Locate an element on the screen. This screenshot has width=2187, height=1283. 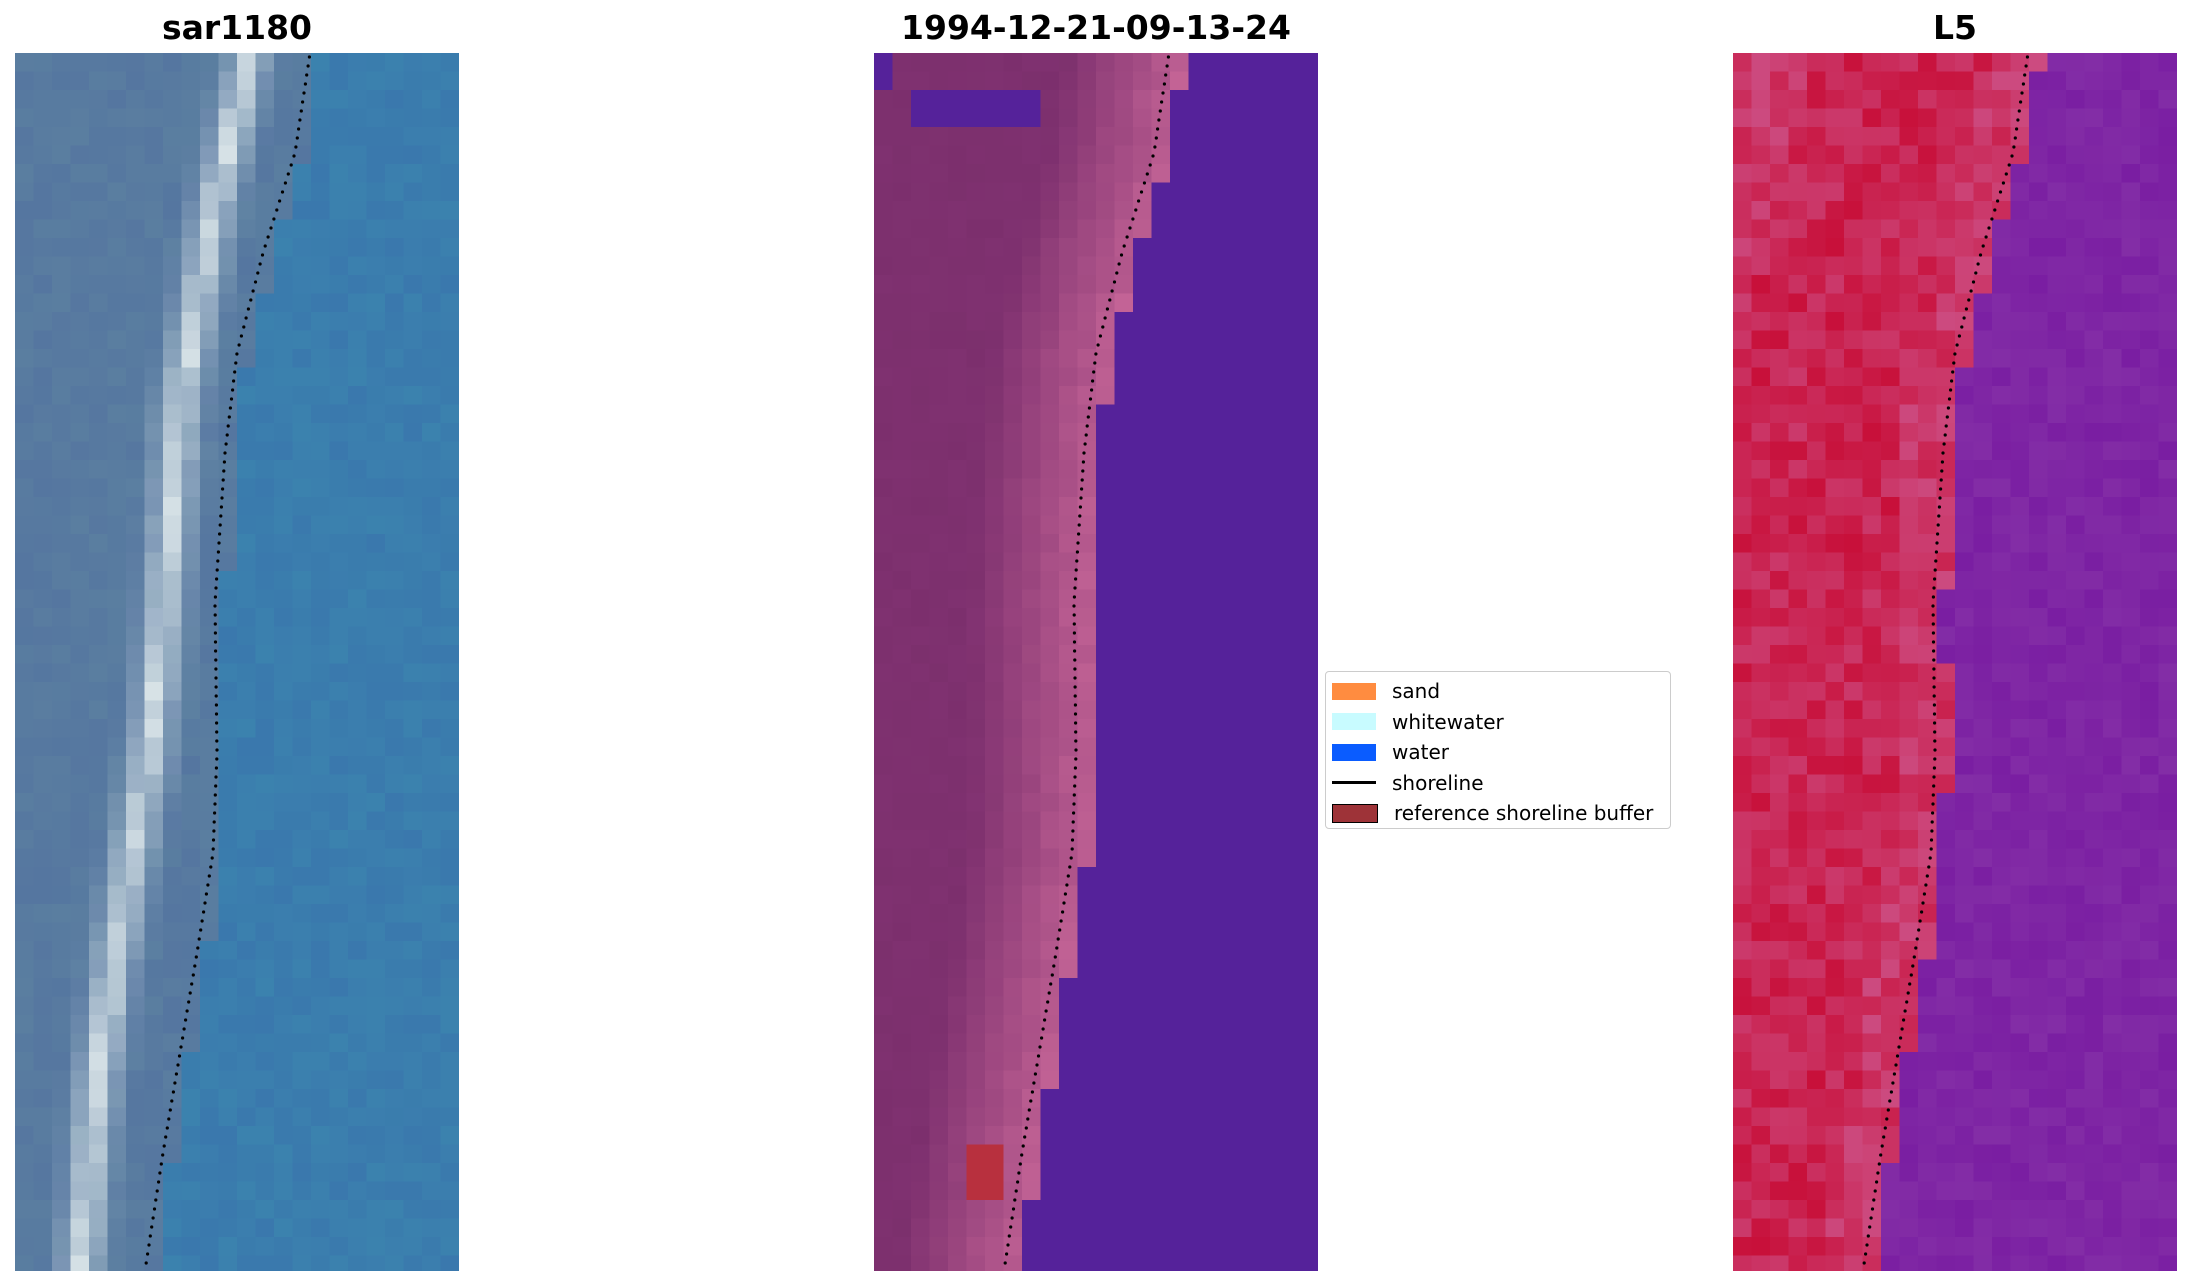
legend-item-shoreline: shoreline is located at coordinates (1498, 783).